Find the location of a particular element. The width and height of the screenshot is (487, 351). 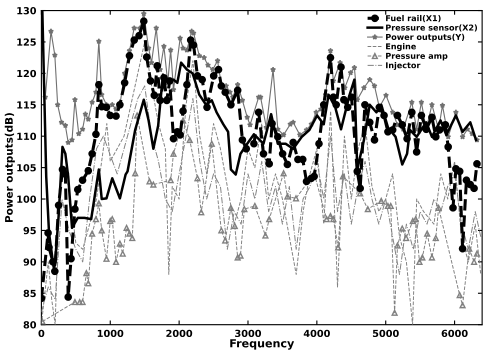

x-tick-label: 5000 is located at coordinates (385, 334).